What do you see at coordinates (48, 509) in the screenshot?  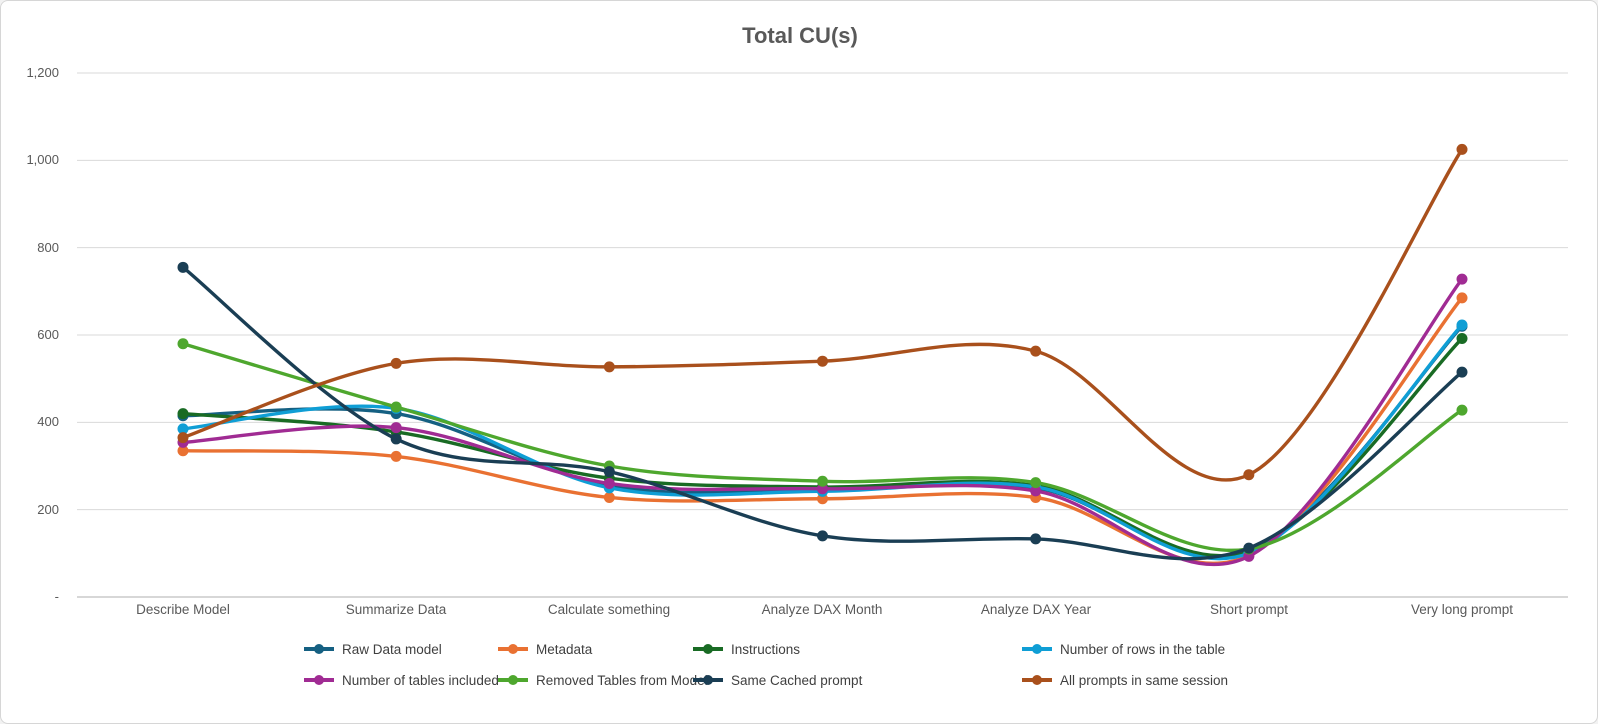 I see `y-axis-tick-label: 200` at bounding box center [48, 509].